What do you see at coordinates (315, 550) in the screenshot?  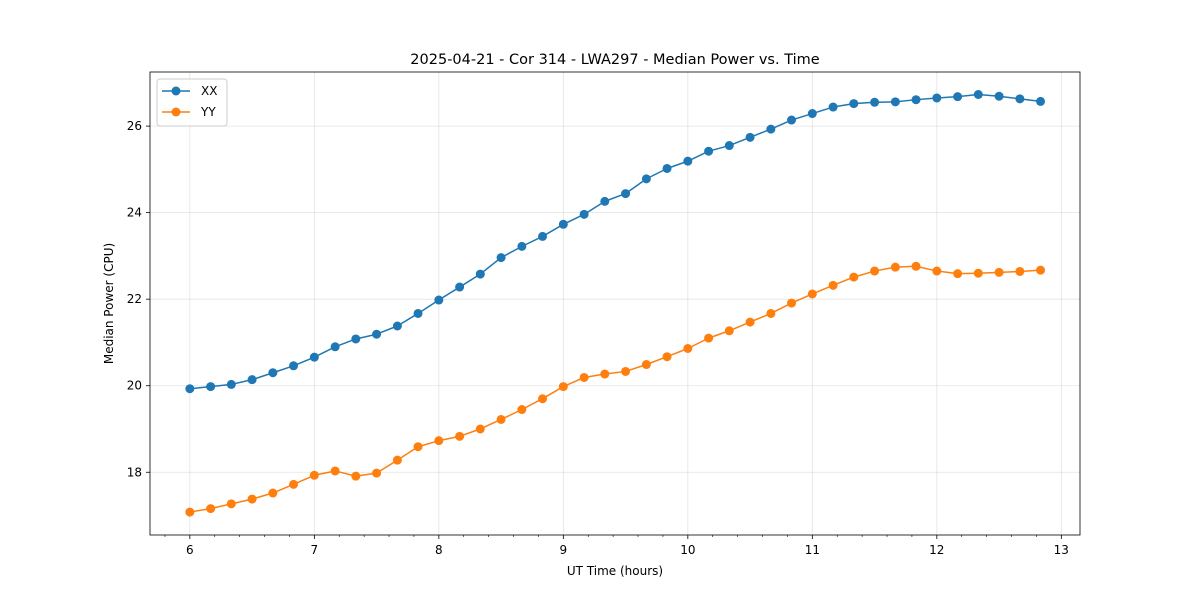 I see `x-tick-label: 7` at bounding box center [315, 550].